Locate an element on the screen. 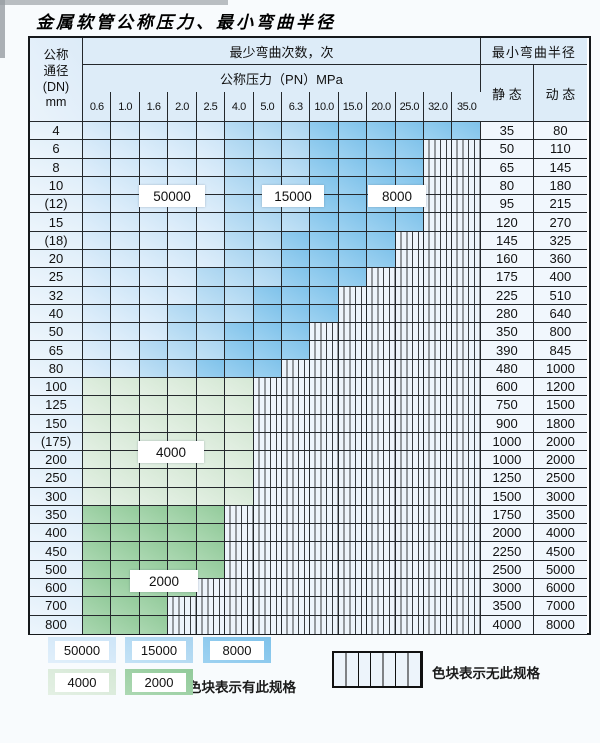 This screenshot has width=600, height=743. dn-cell: 400 is located at coordinates (56, 533).